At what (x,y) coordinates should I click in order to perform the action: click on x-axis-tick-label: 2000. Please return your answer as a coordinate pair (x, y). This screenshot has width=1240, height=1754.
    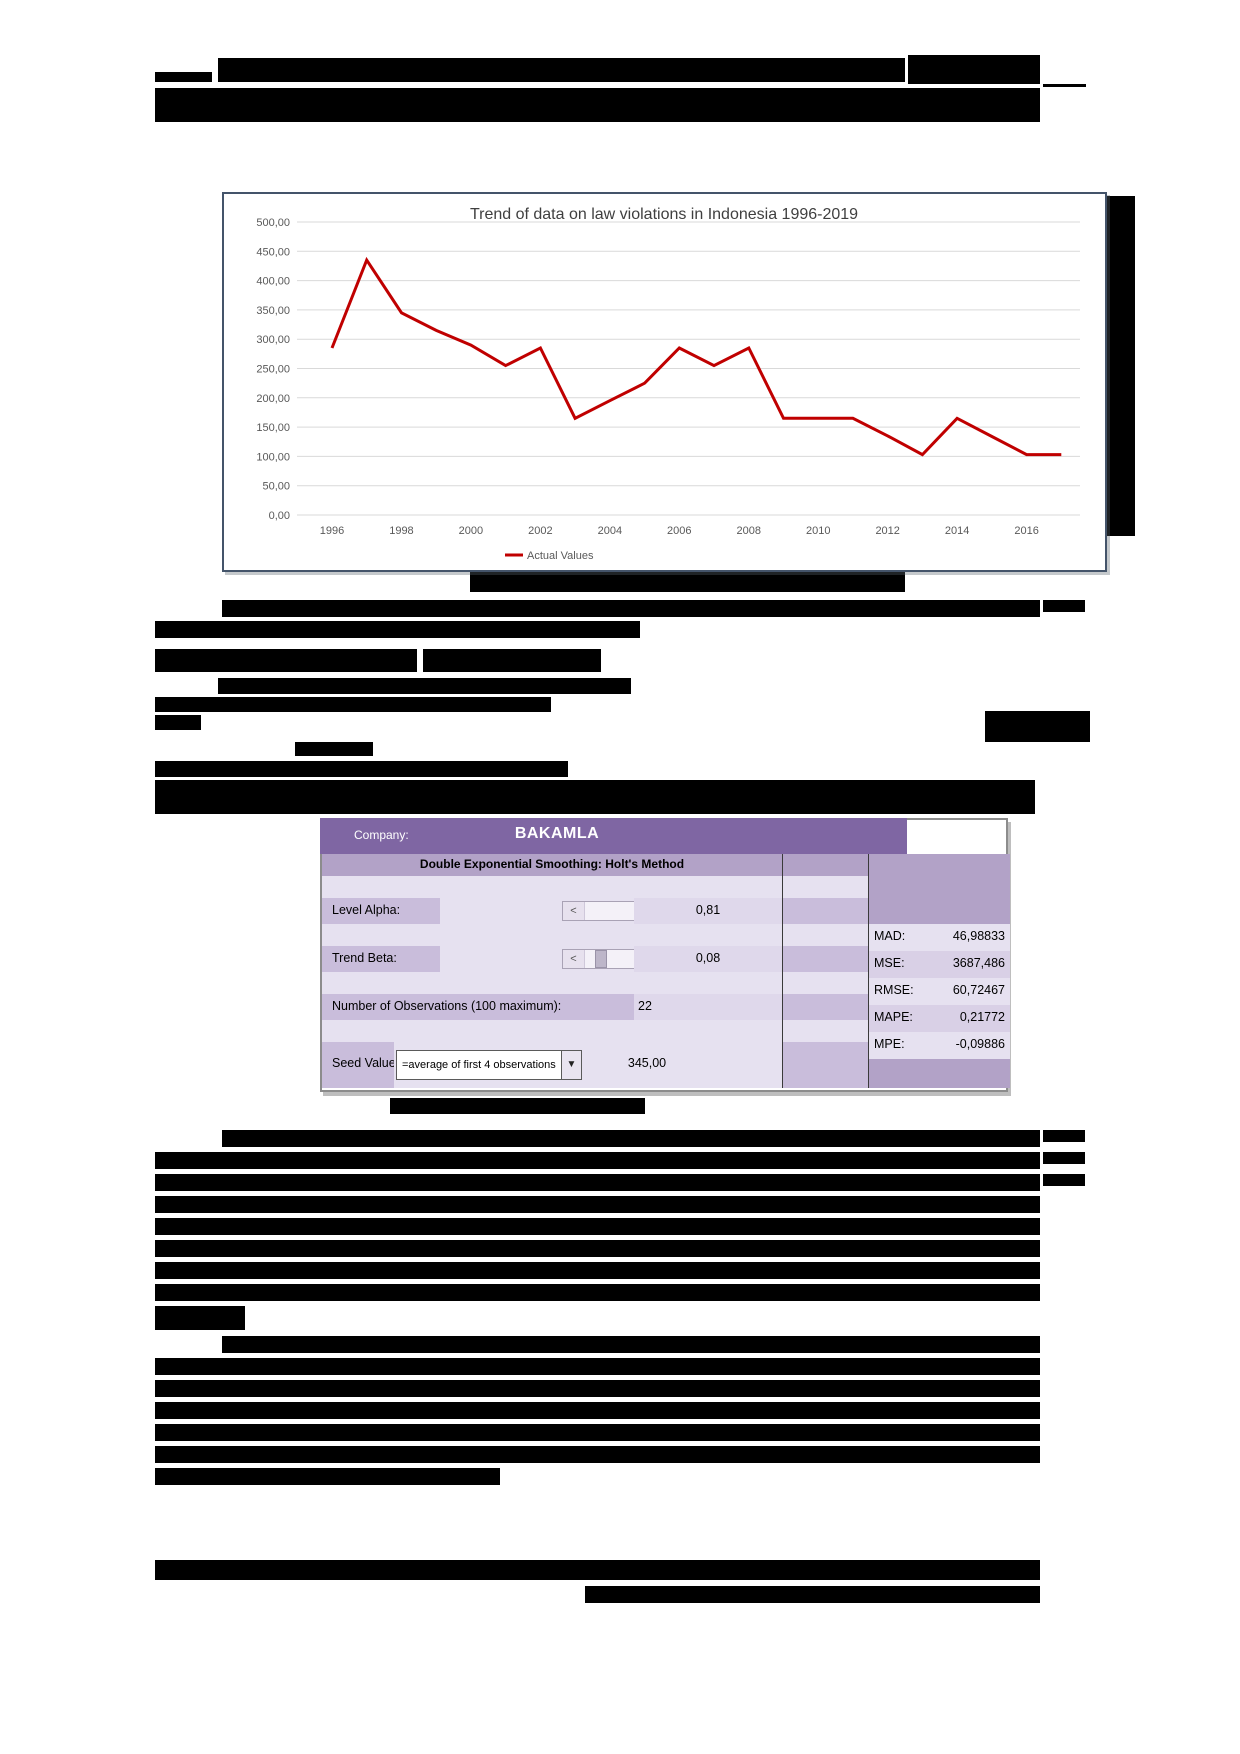
    Looking at the image, I should click on (471, 531).